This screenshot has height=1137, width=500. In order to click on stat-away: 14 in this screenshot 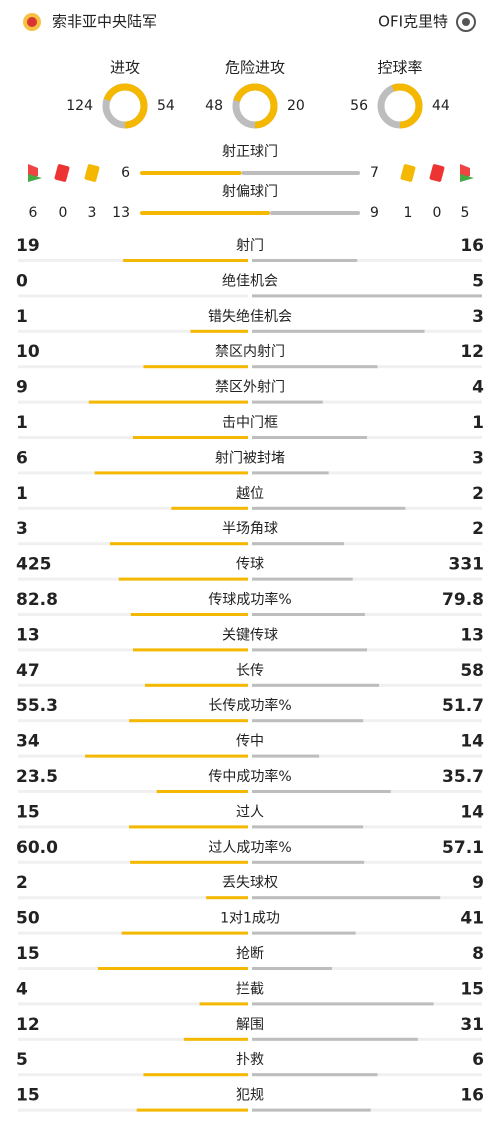, I will do `click(472, 742)`.